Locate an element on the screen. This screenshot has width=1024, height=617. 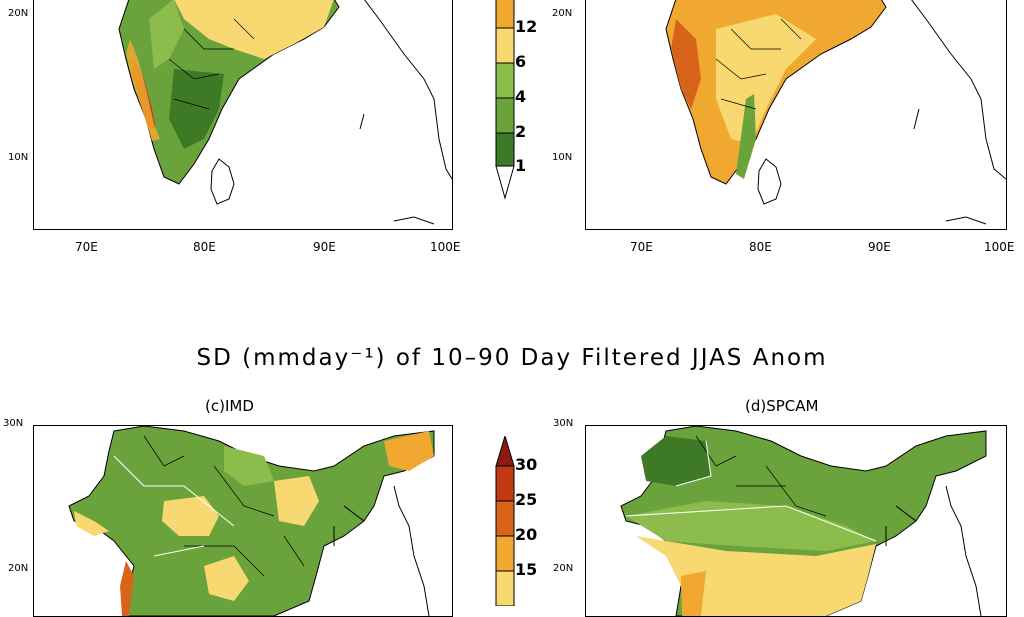
green-west-a is located at coordinates (166, 34).